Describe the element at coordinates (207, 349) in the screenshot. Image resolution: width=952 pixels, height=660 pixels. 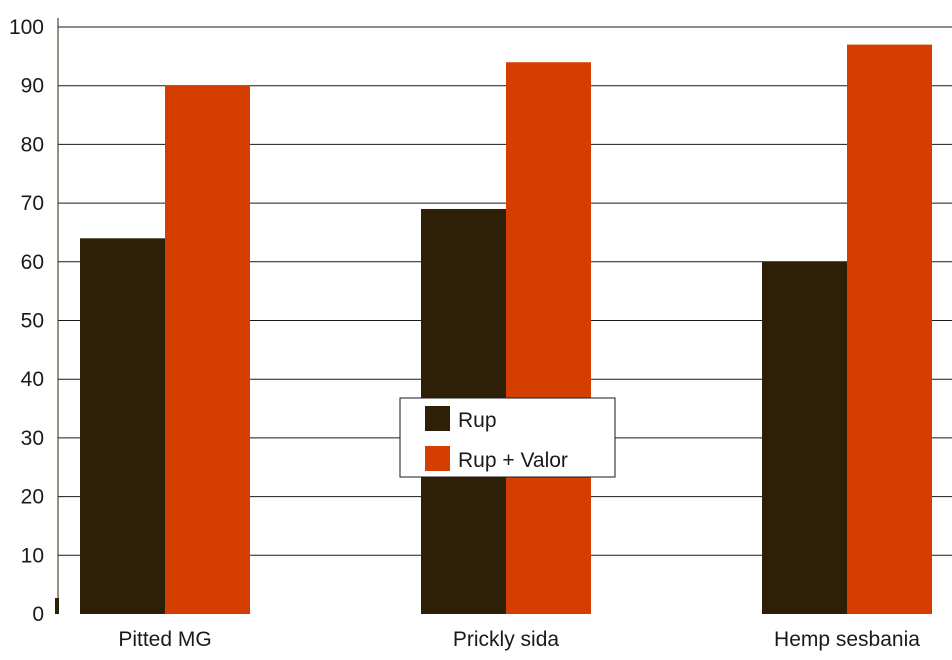
I see `bar-rup-valor-pitted-mg` at that location.